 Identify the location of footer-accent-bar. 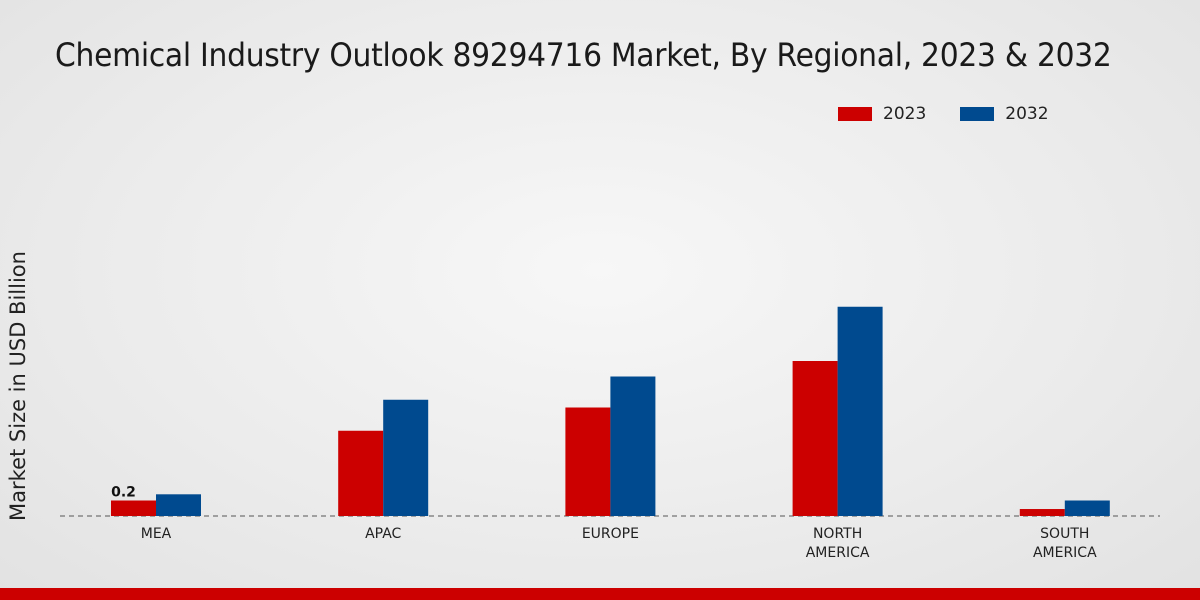
(600, 594).